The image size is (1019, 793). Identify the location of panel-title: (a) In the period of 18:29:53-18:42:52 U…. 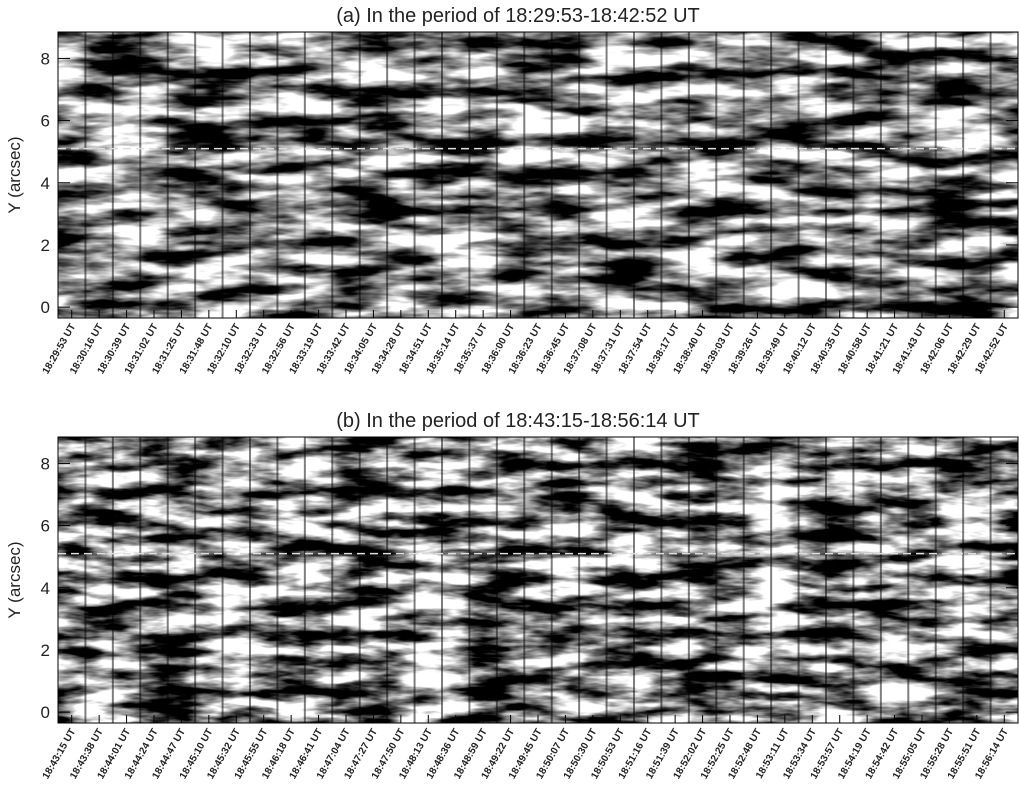
(518, 16).